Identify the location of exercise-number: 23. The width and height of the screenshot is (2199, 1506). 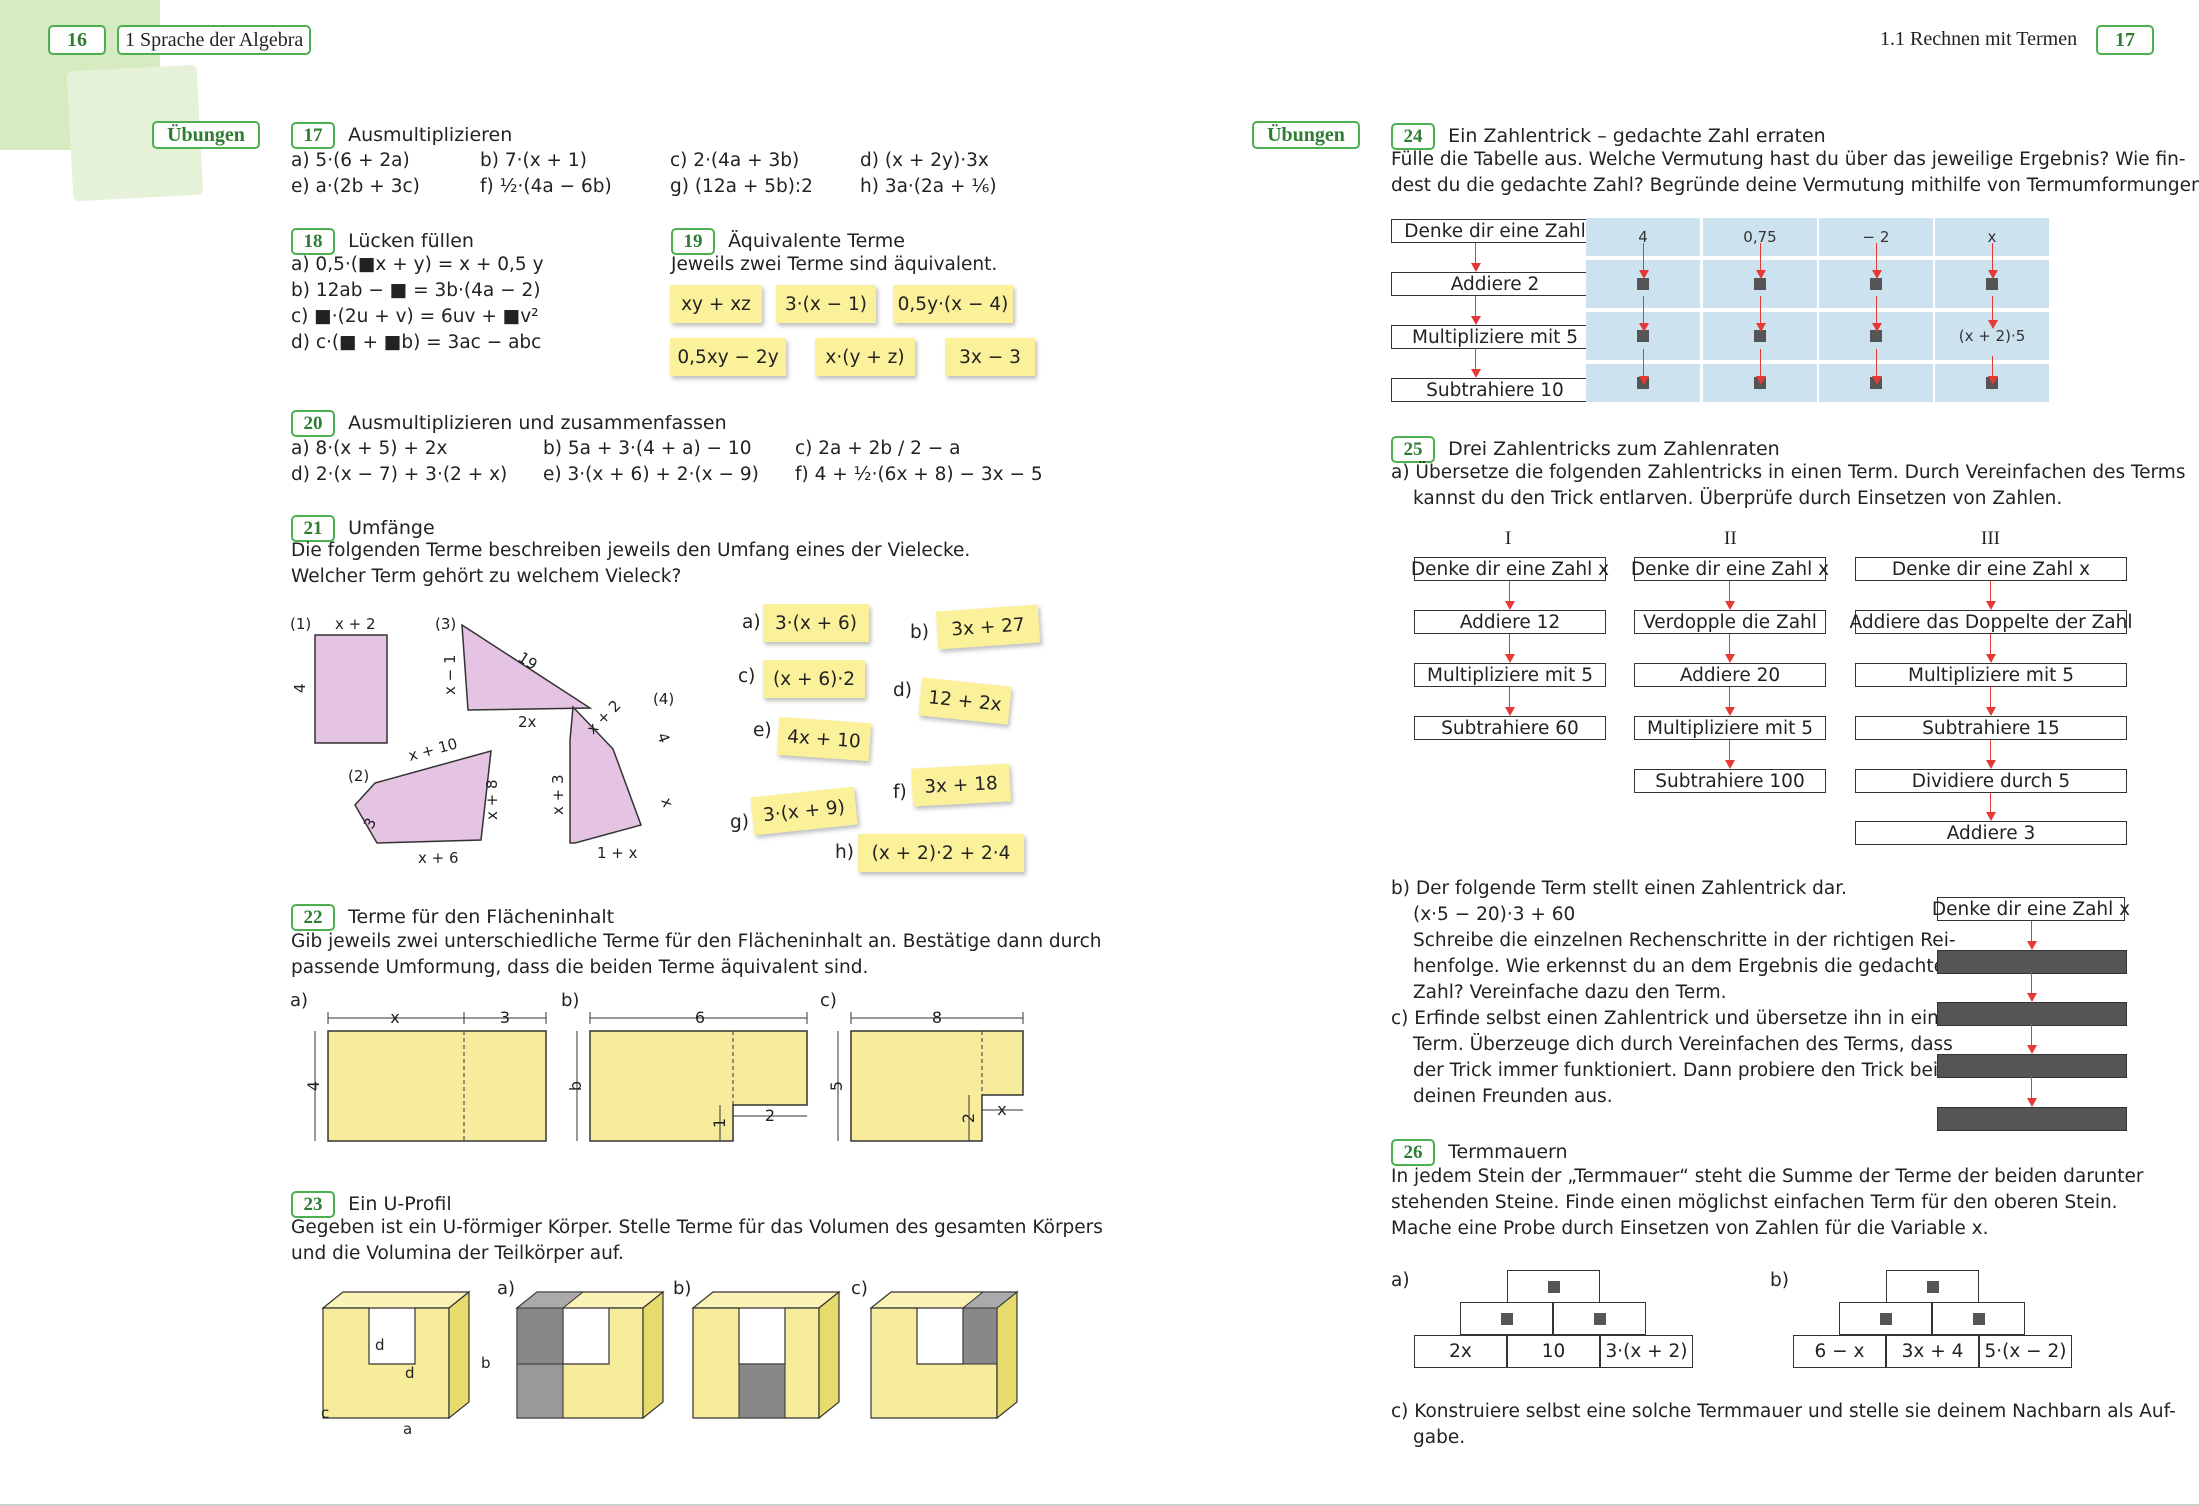
(313, 1204).